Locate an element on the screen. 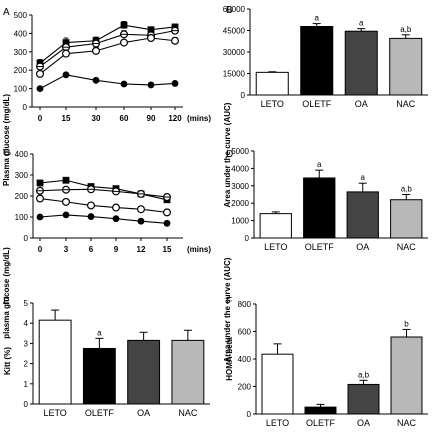 The height and width of the screenshot is (439, 440). y-axis-label: HOMA-beta is located at coordinates (229, 359).